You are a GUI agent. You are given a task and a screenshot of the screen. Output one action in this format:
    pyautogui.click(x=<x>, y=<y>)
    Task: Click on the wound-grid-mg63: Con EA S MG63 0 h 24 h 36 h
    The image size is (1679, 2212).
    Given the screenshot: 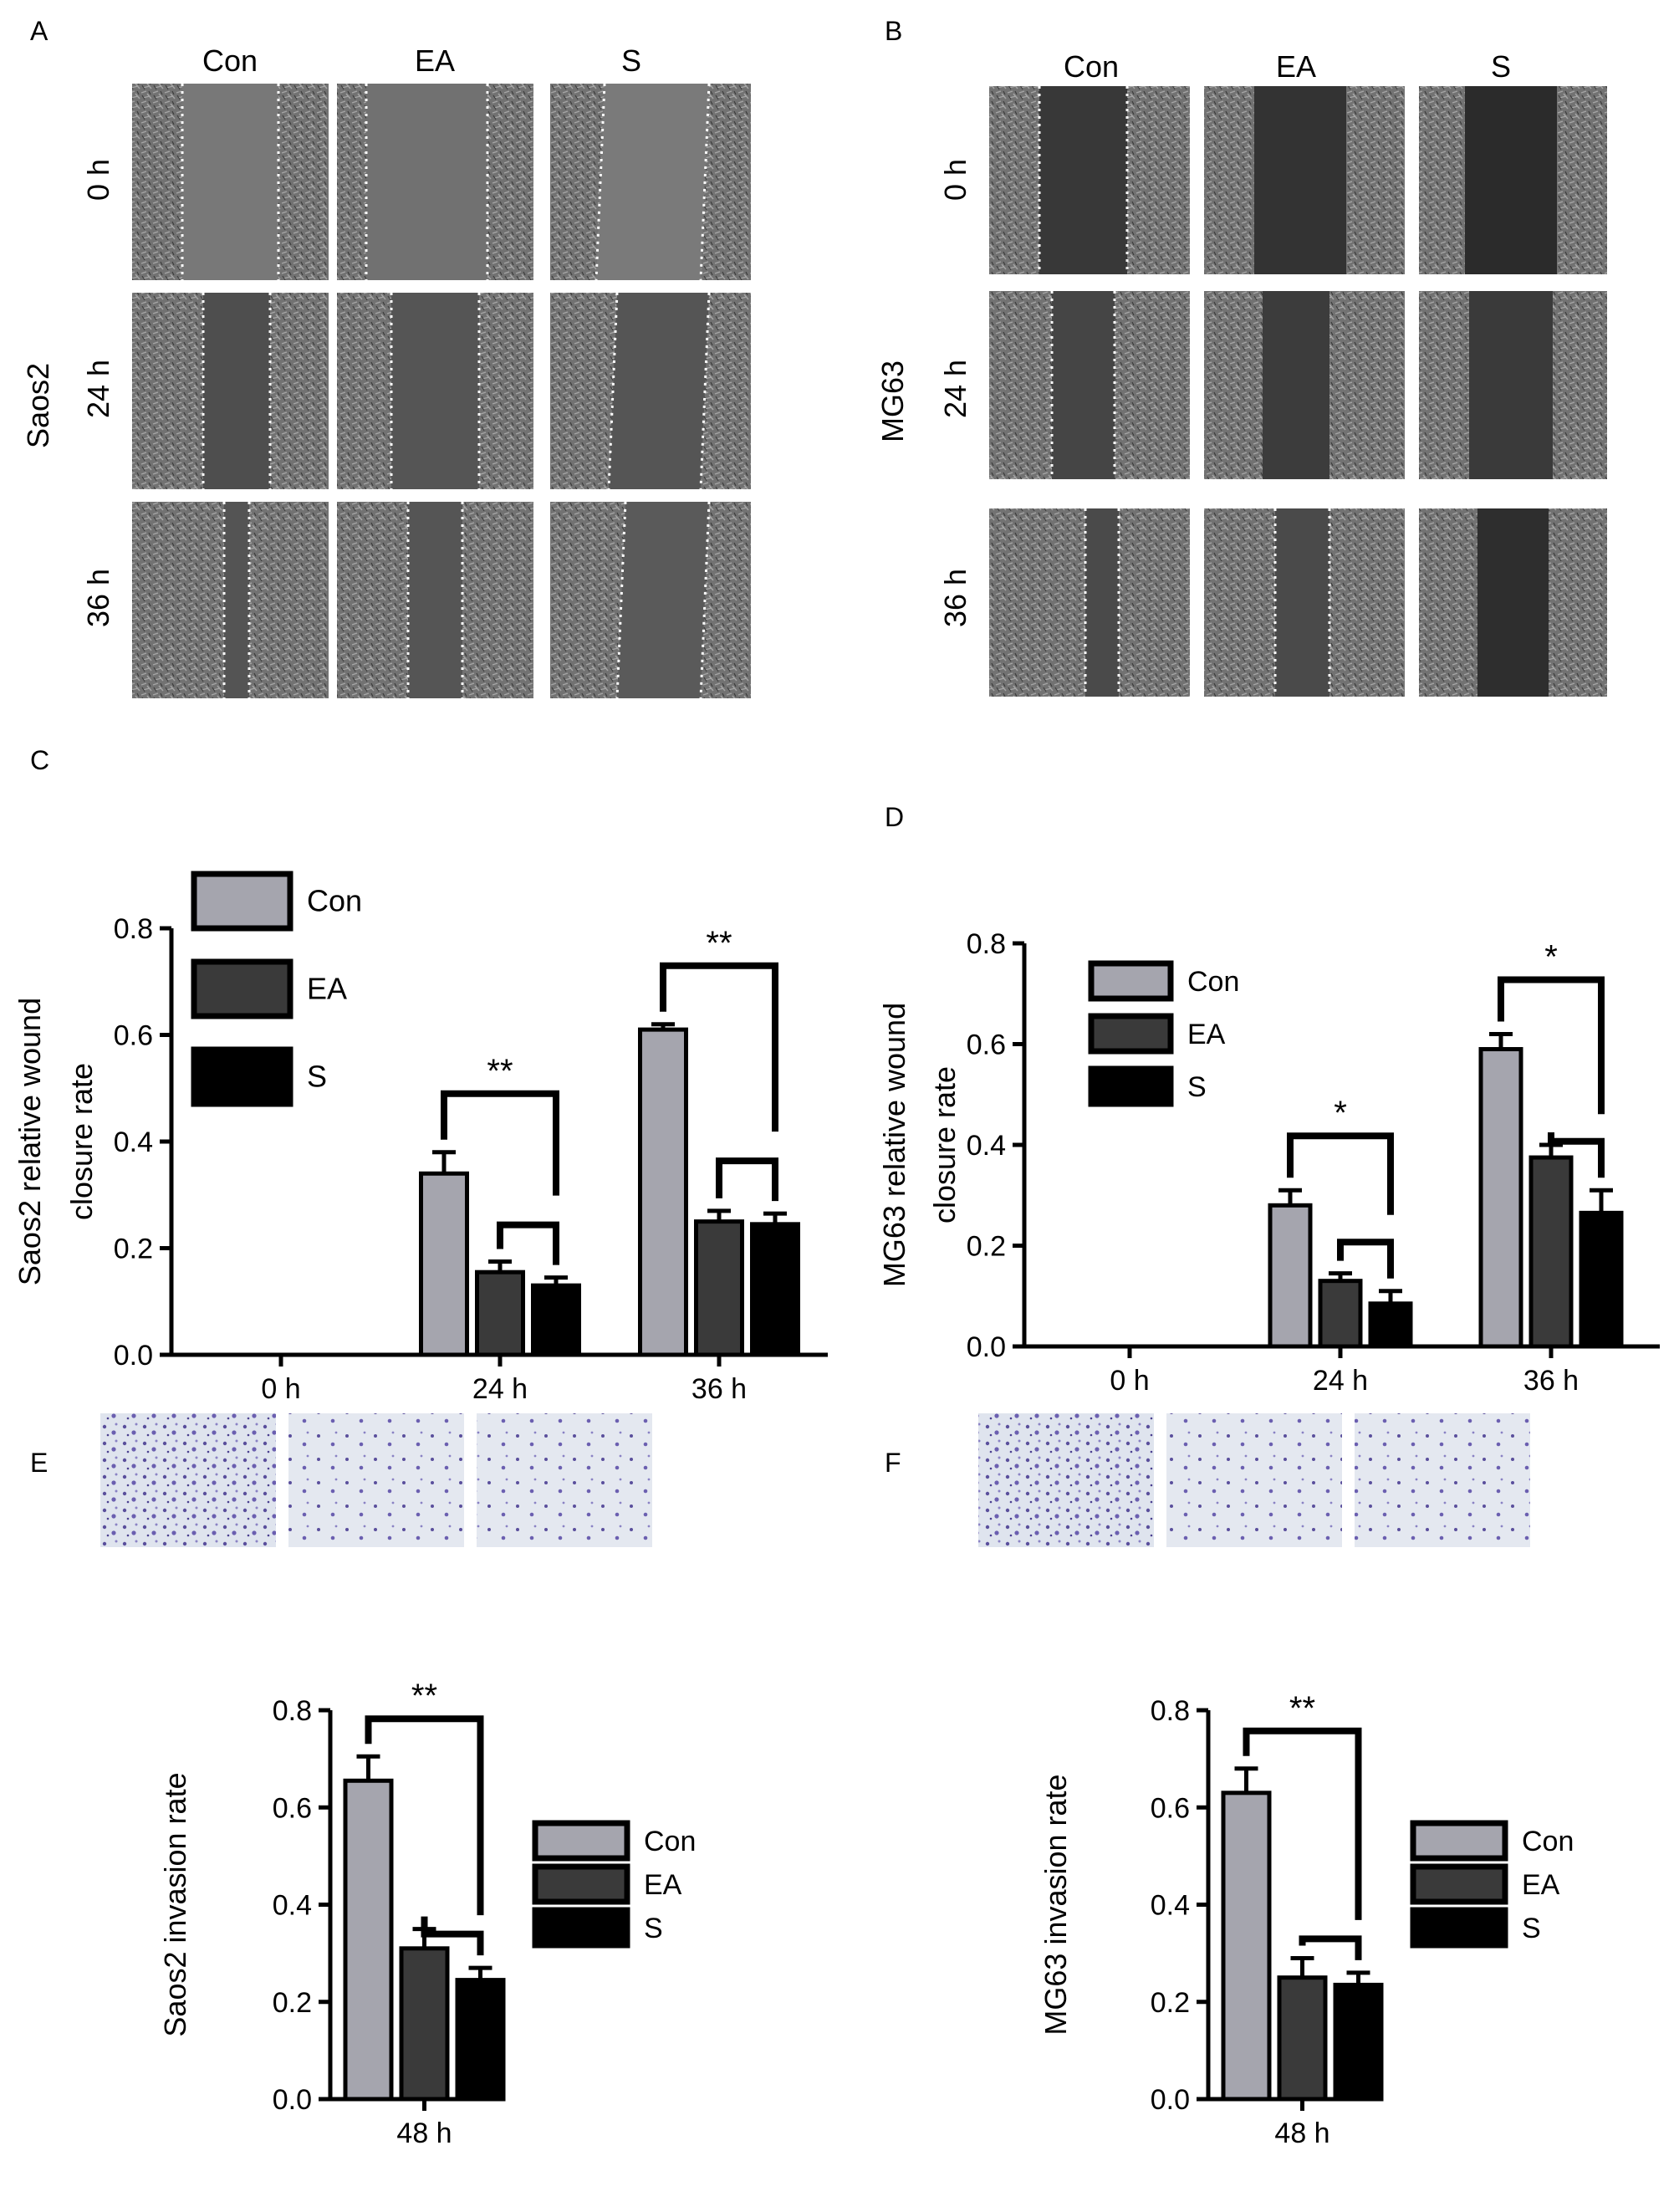 What is the action you would take?
    pyautogui.click(x=1241, y=373)
    